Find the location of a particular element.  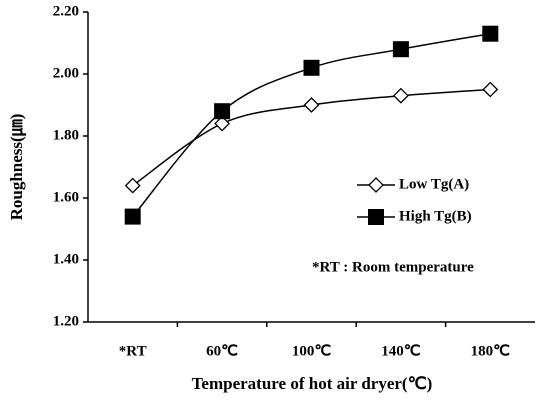

y-axis-title: Roughness(㎛) is located at coordinates (17, 167).